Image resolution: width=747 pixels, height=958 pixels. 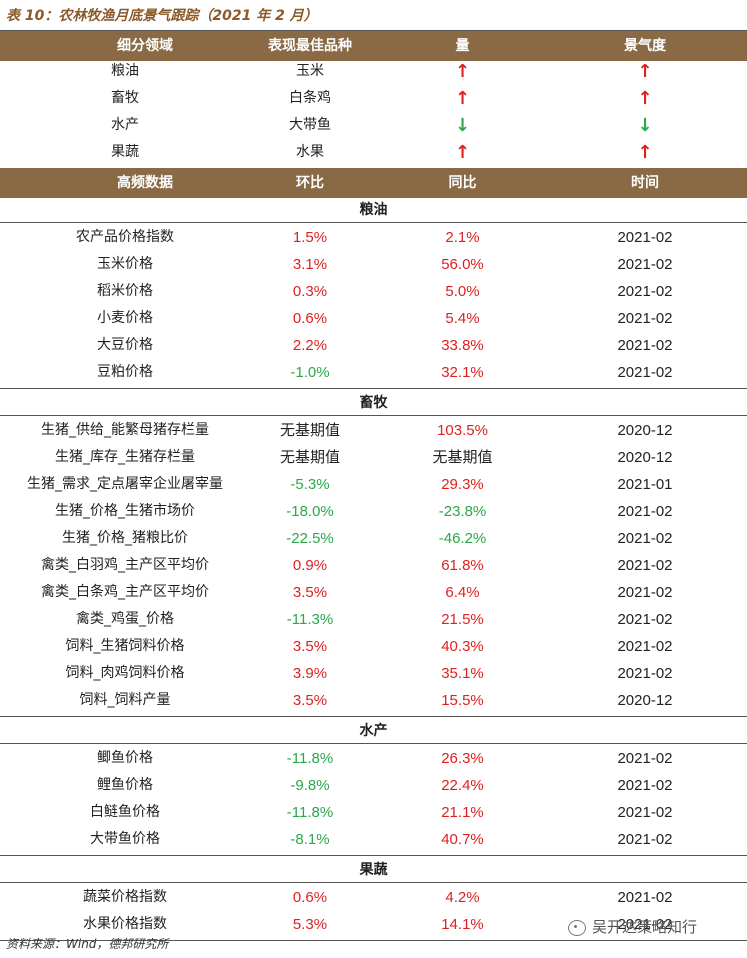 What do you see at coordinates (125, 457) in the screenshot?
I see `item-name-cell: 生猪_库存_生猪存栏量` at bounding box center [125, 457].